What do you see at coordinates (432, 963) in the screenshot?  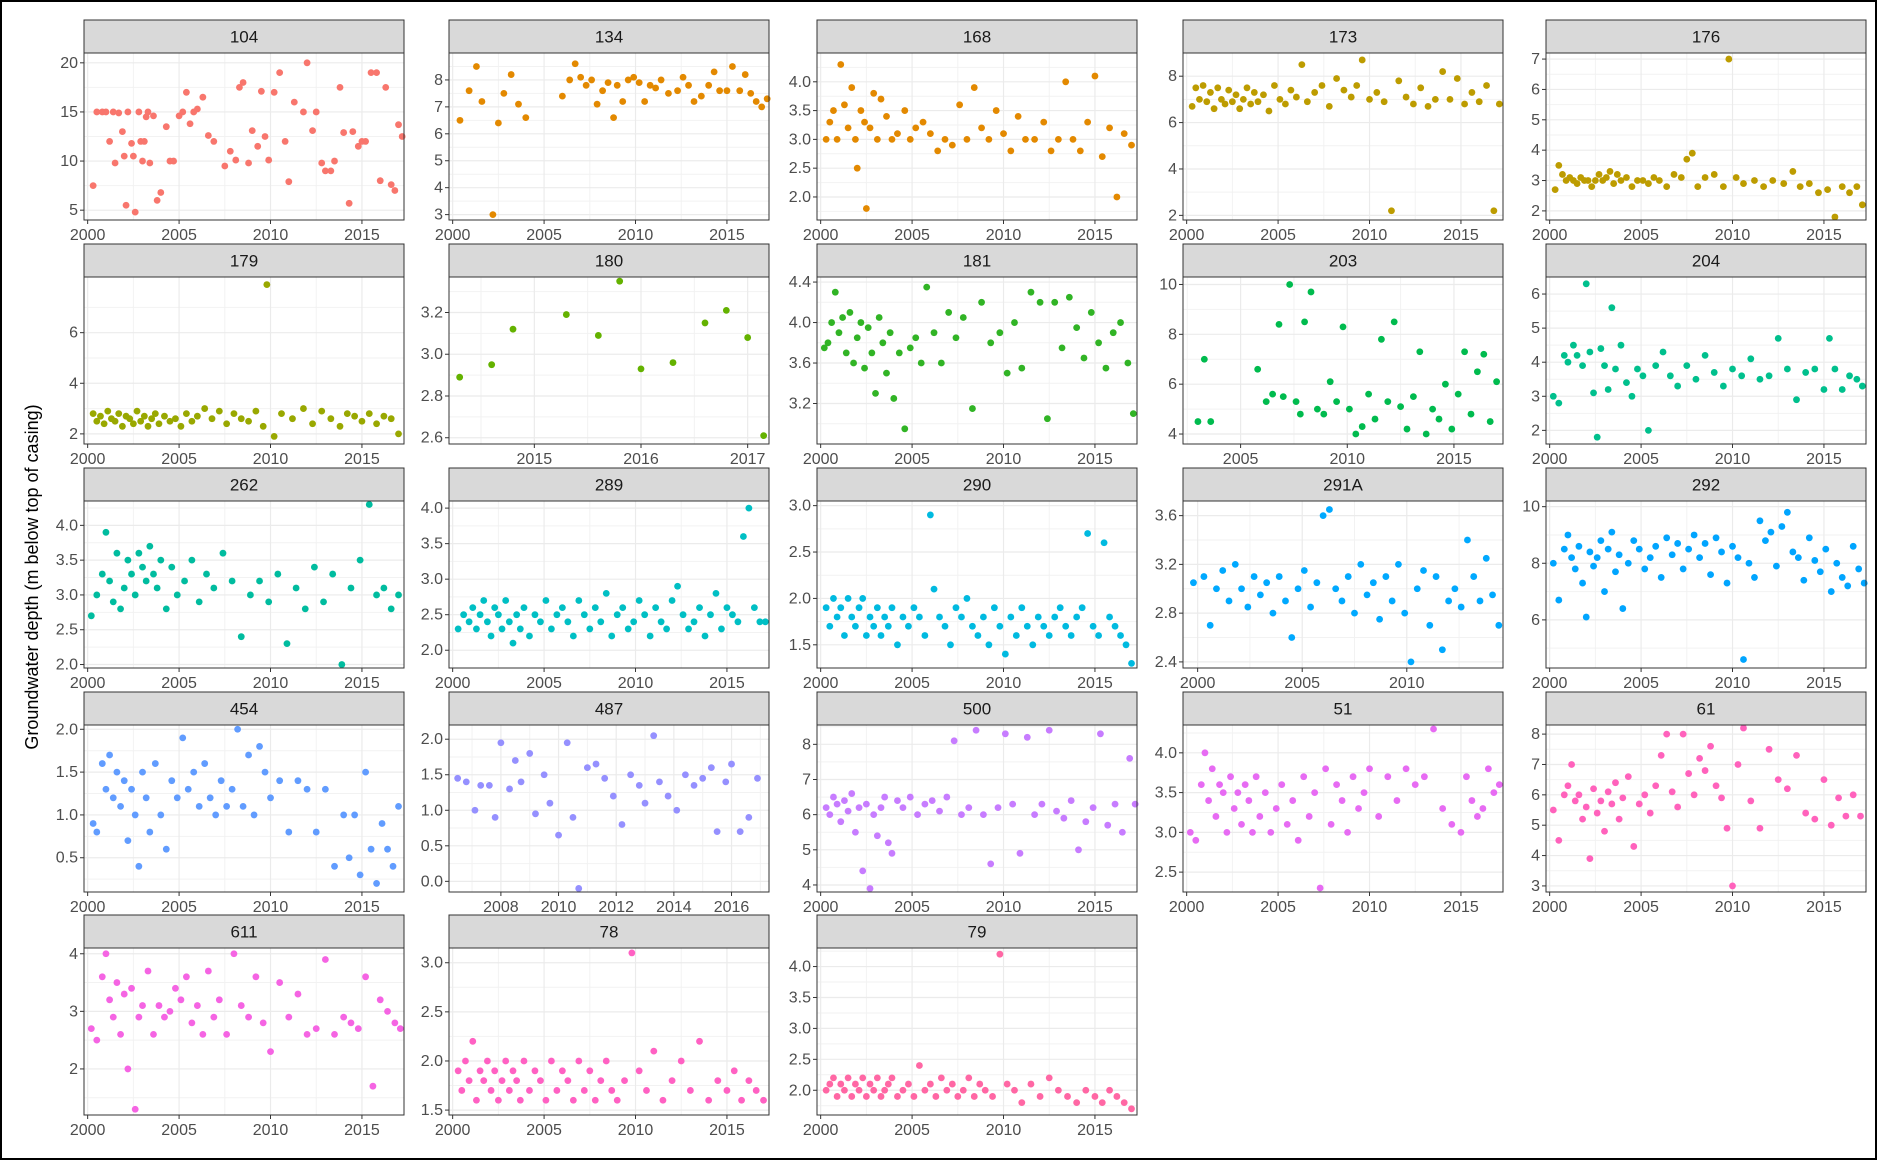 I see `y-tick-label: 3.0` at bounding box center [432, 963].